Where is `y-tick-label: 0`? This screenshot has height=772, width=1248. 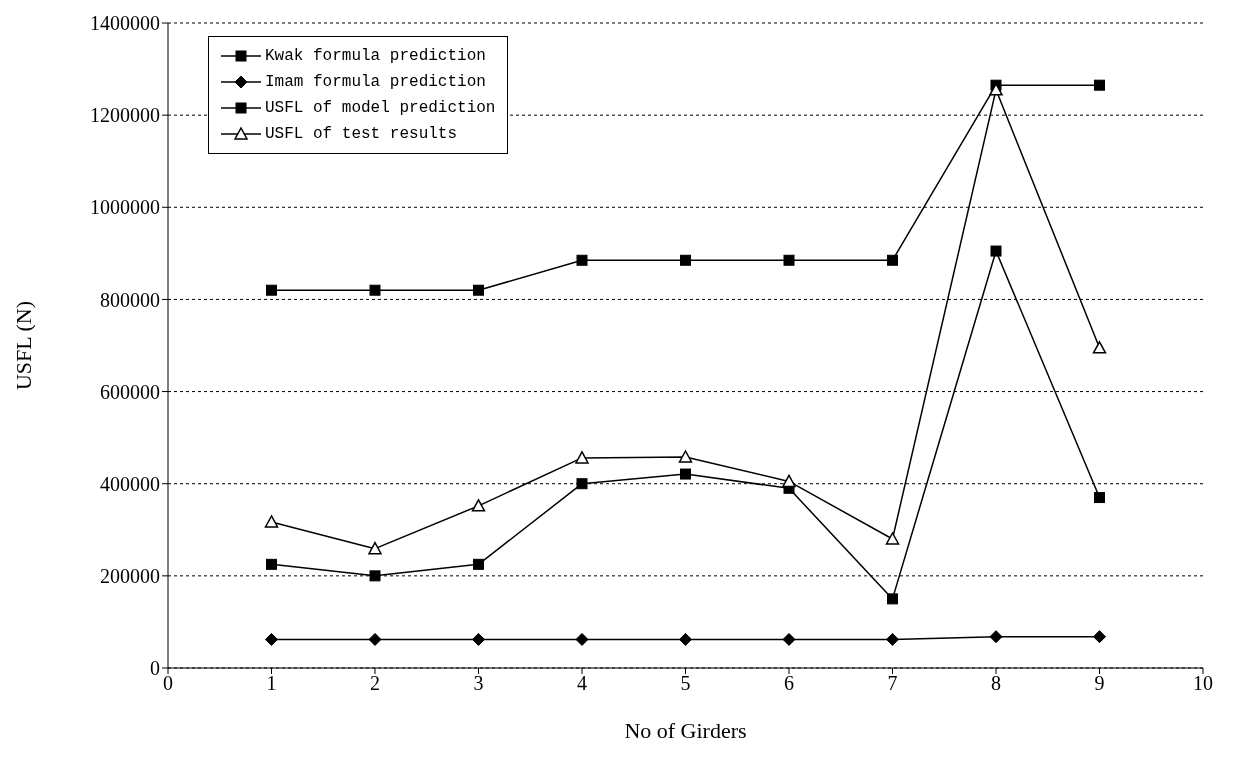 y-tick-label: 0 is located at coordinates (155, 668).